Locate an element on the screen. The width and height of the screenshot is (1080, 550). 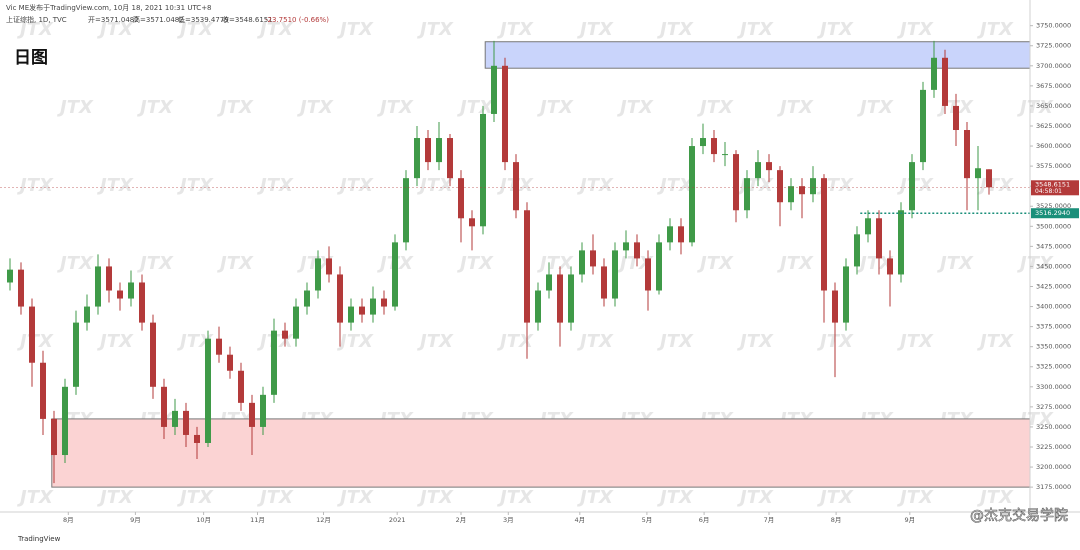
y-tick-label: 3275.0000 is located at coordinates (1053, 407).